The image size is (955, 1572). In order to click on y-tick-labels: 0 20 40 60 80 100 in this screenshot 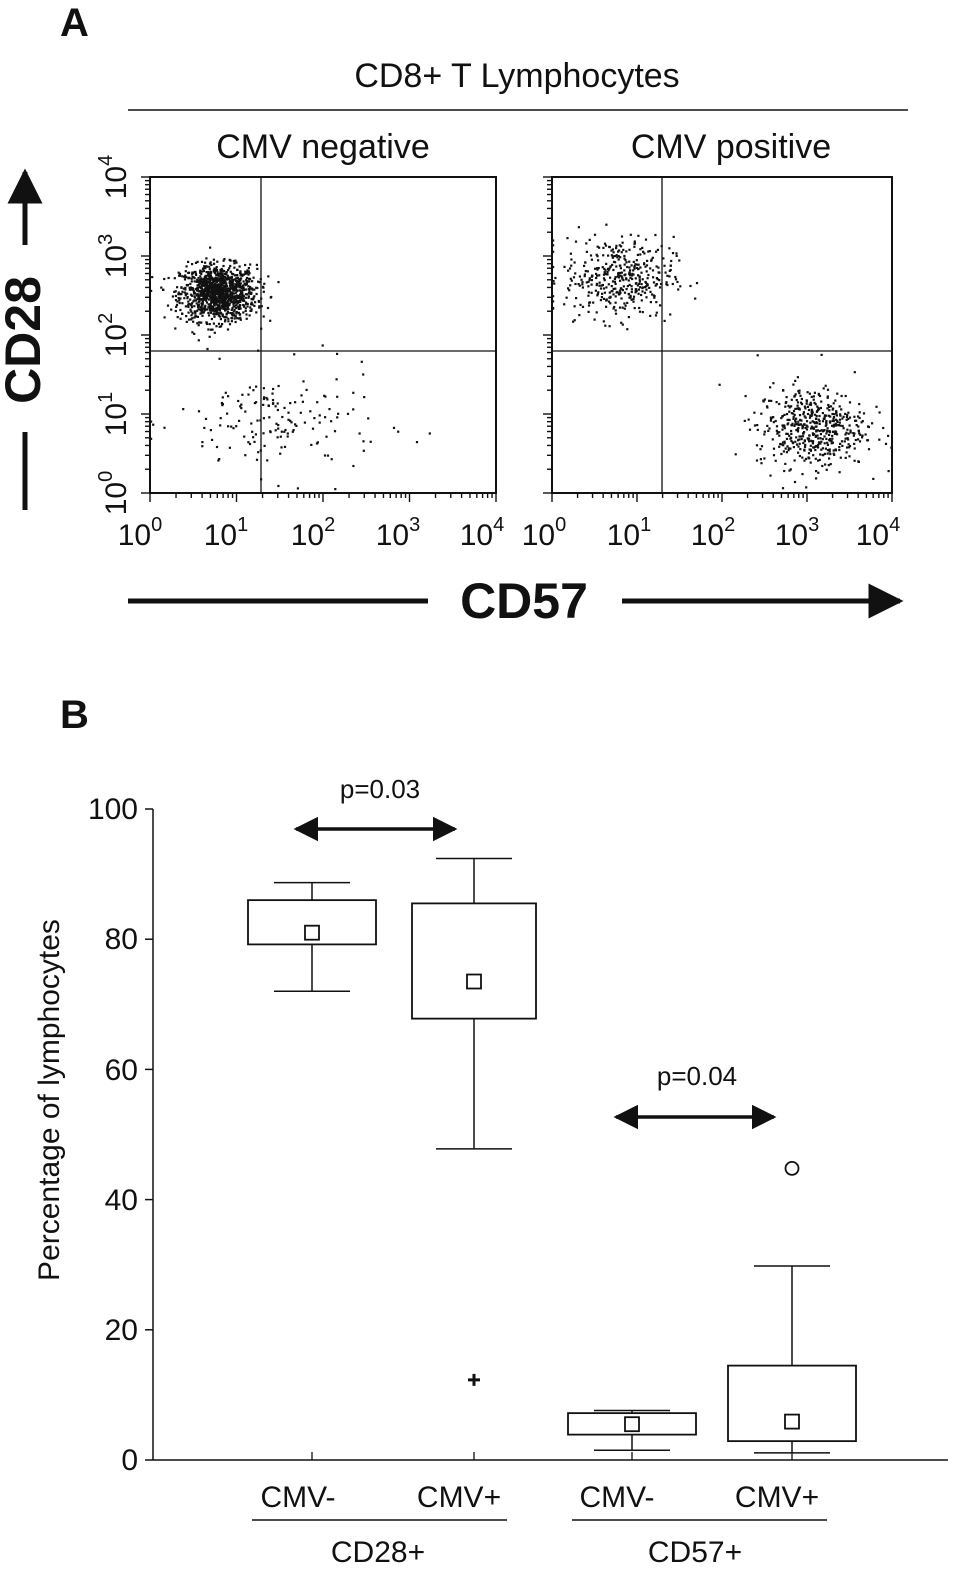, I will do `click(113, 1135)`.